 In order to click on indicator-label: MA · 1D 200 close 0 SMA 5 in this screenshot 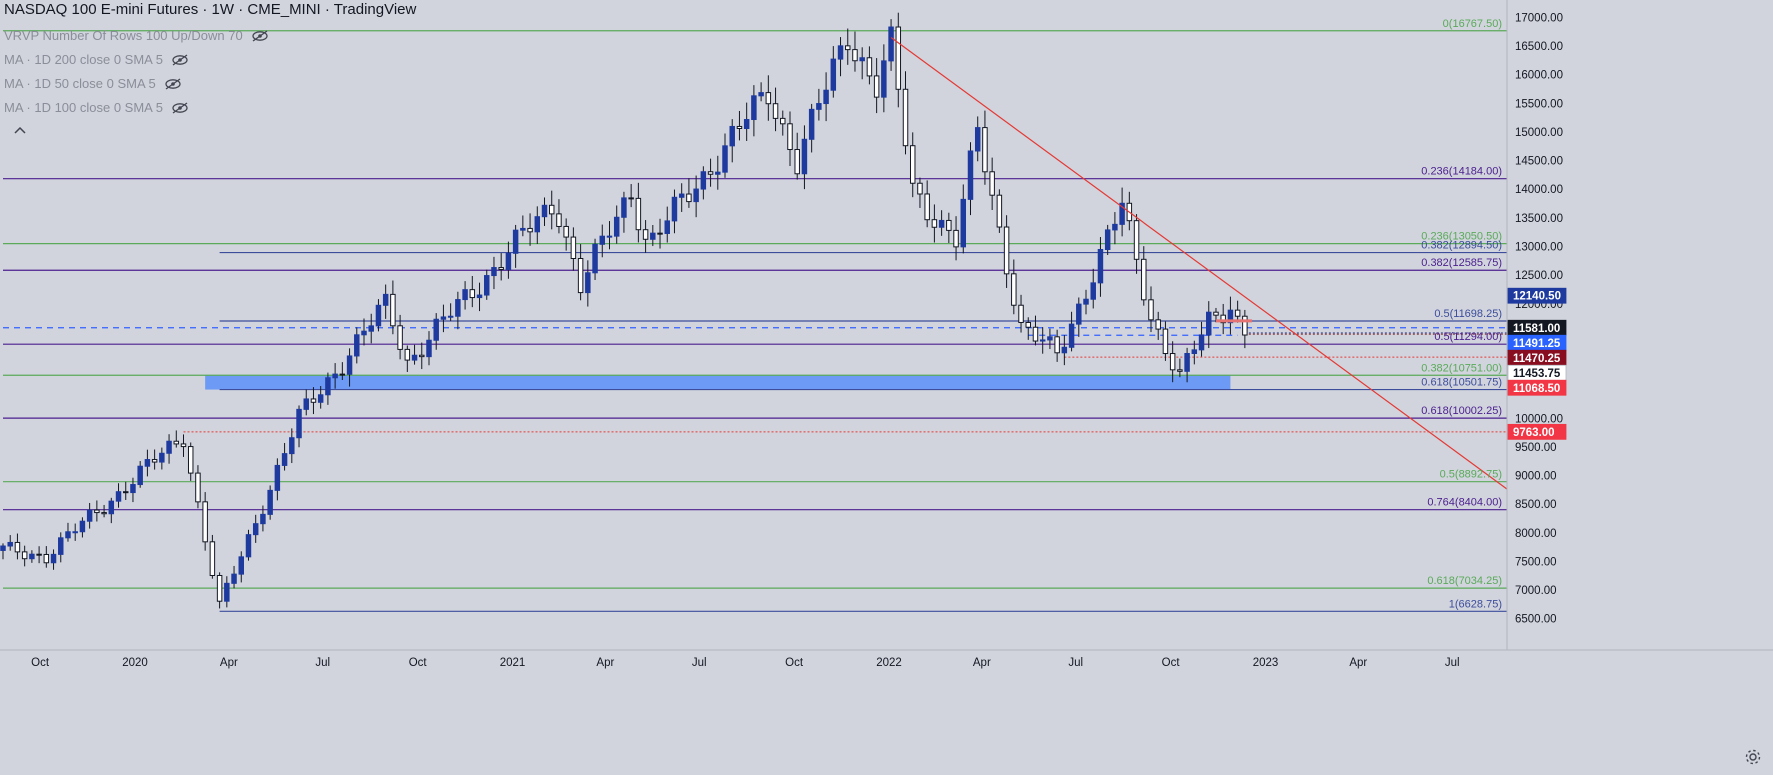, I will do `click(83, 59)`.